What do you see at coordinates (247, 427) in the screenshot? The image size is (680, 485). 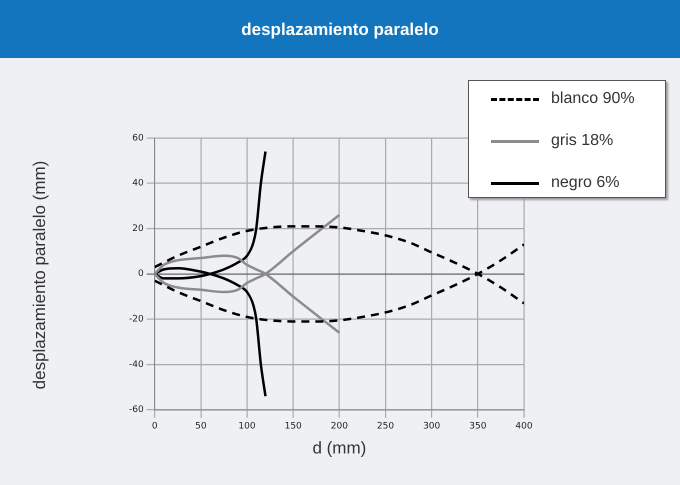 I see `x-tick-label: 100` at bounding box center [247, 427].